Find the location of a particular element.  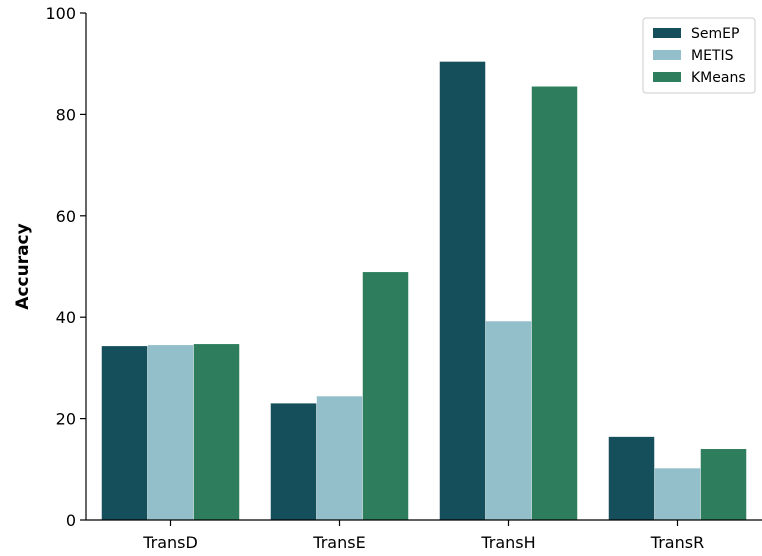

y-tick-label: 20 is located at coordinates (66, 419).